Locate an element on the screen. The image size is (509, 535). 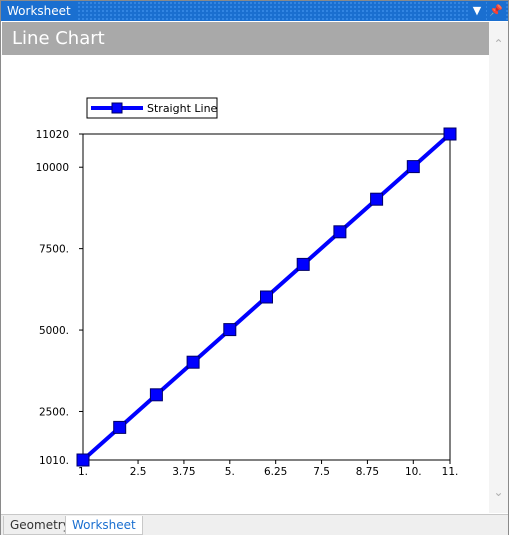
window-title: Worksheet is located at coordinates (39, 11).